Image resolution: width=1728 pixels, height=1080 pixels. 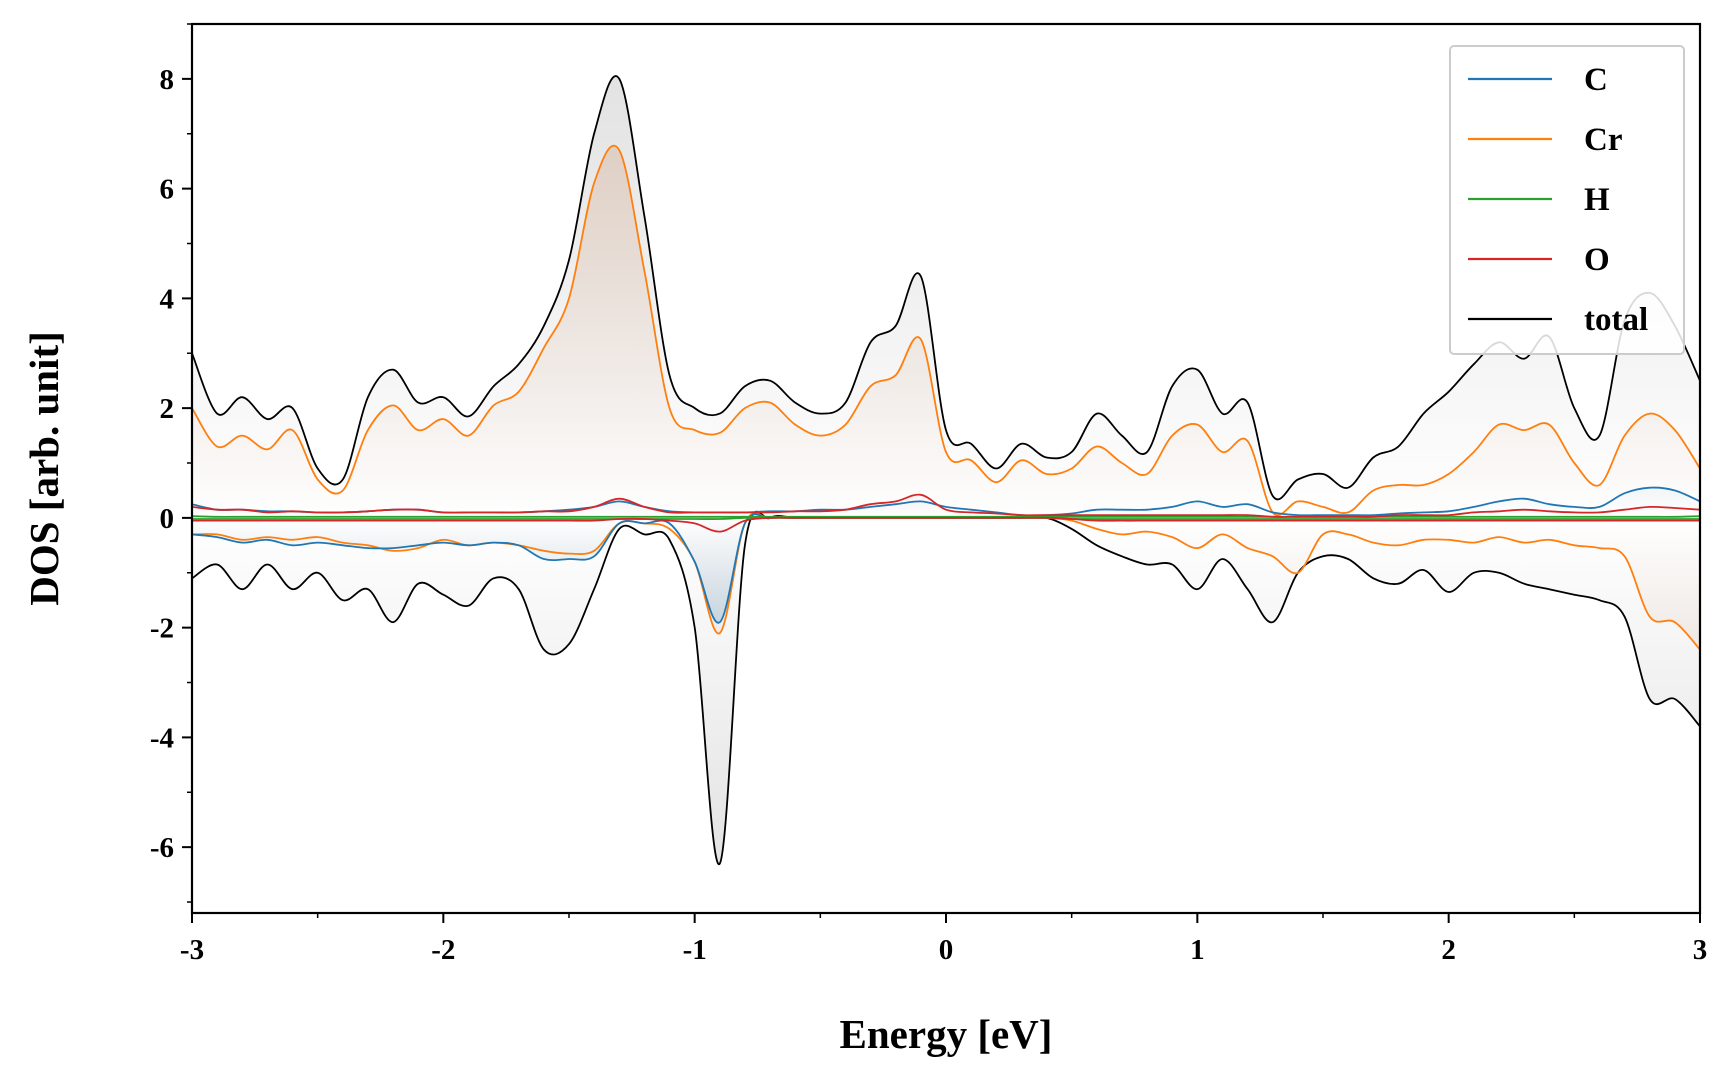 I want to click on y-tick-label: 0, so click(x=167, y=519).